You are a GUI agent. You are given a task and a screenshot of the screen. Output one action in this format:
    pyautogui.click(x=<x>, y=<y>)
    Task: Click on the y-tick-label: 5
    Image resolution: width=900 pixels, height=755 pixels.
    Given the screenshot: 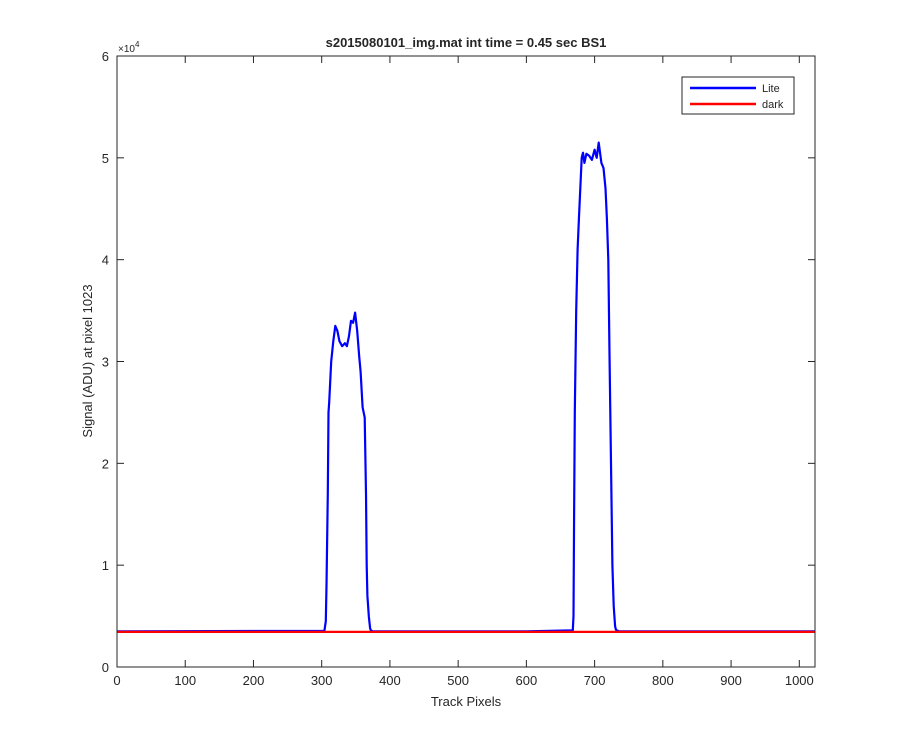 What is the action you would take?
    pyautogui.click(x=105, y=158)
    